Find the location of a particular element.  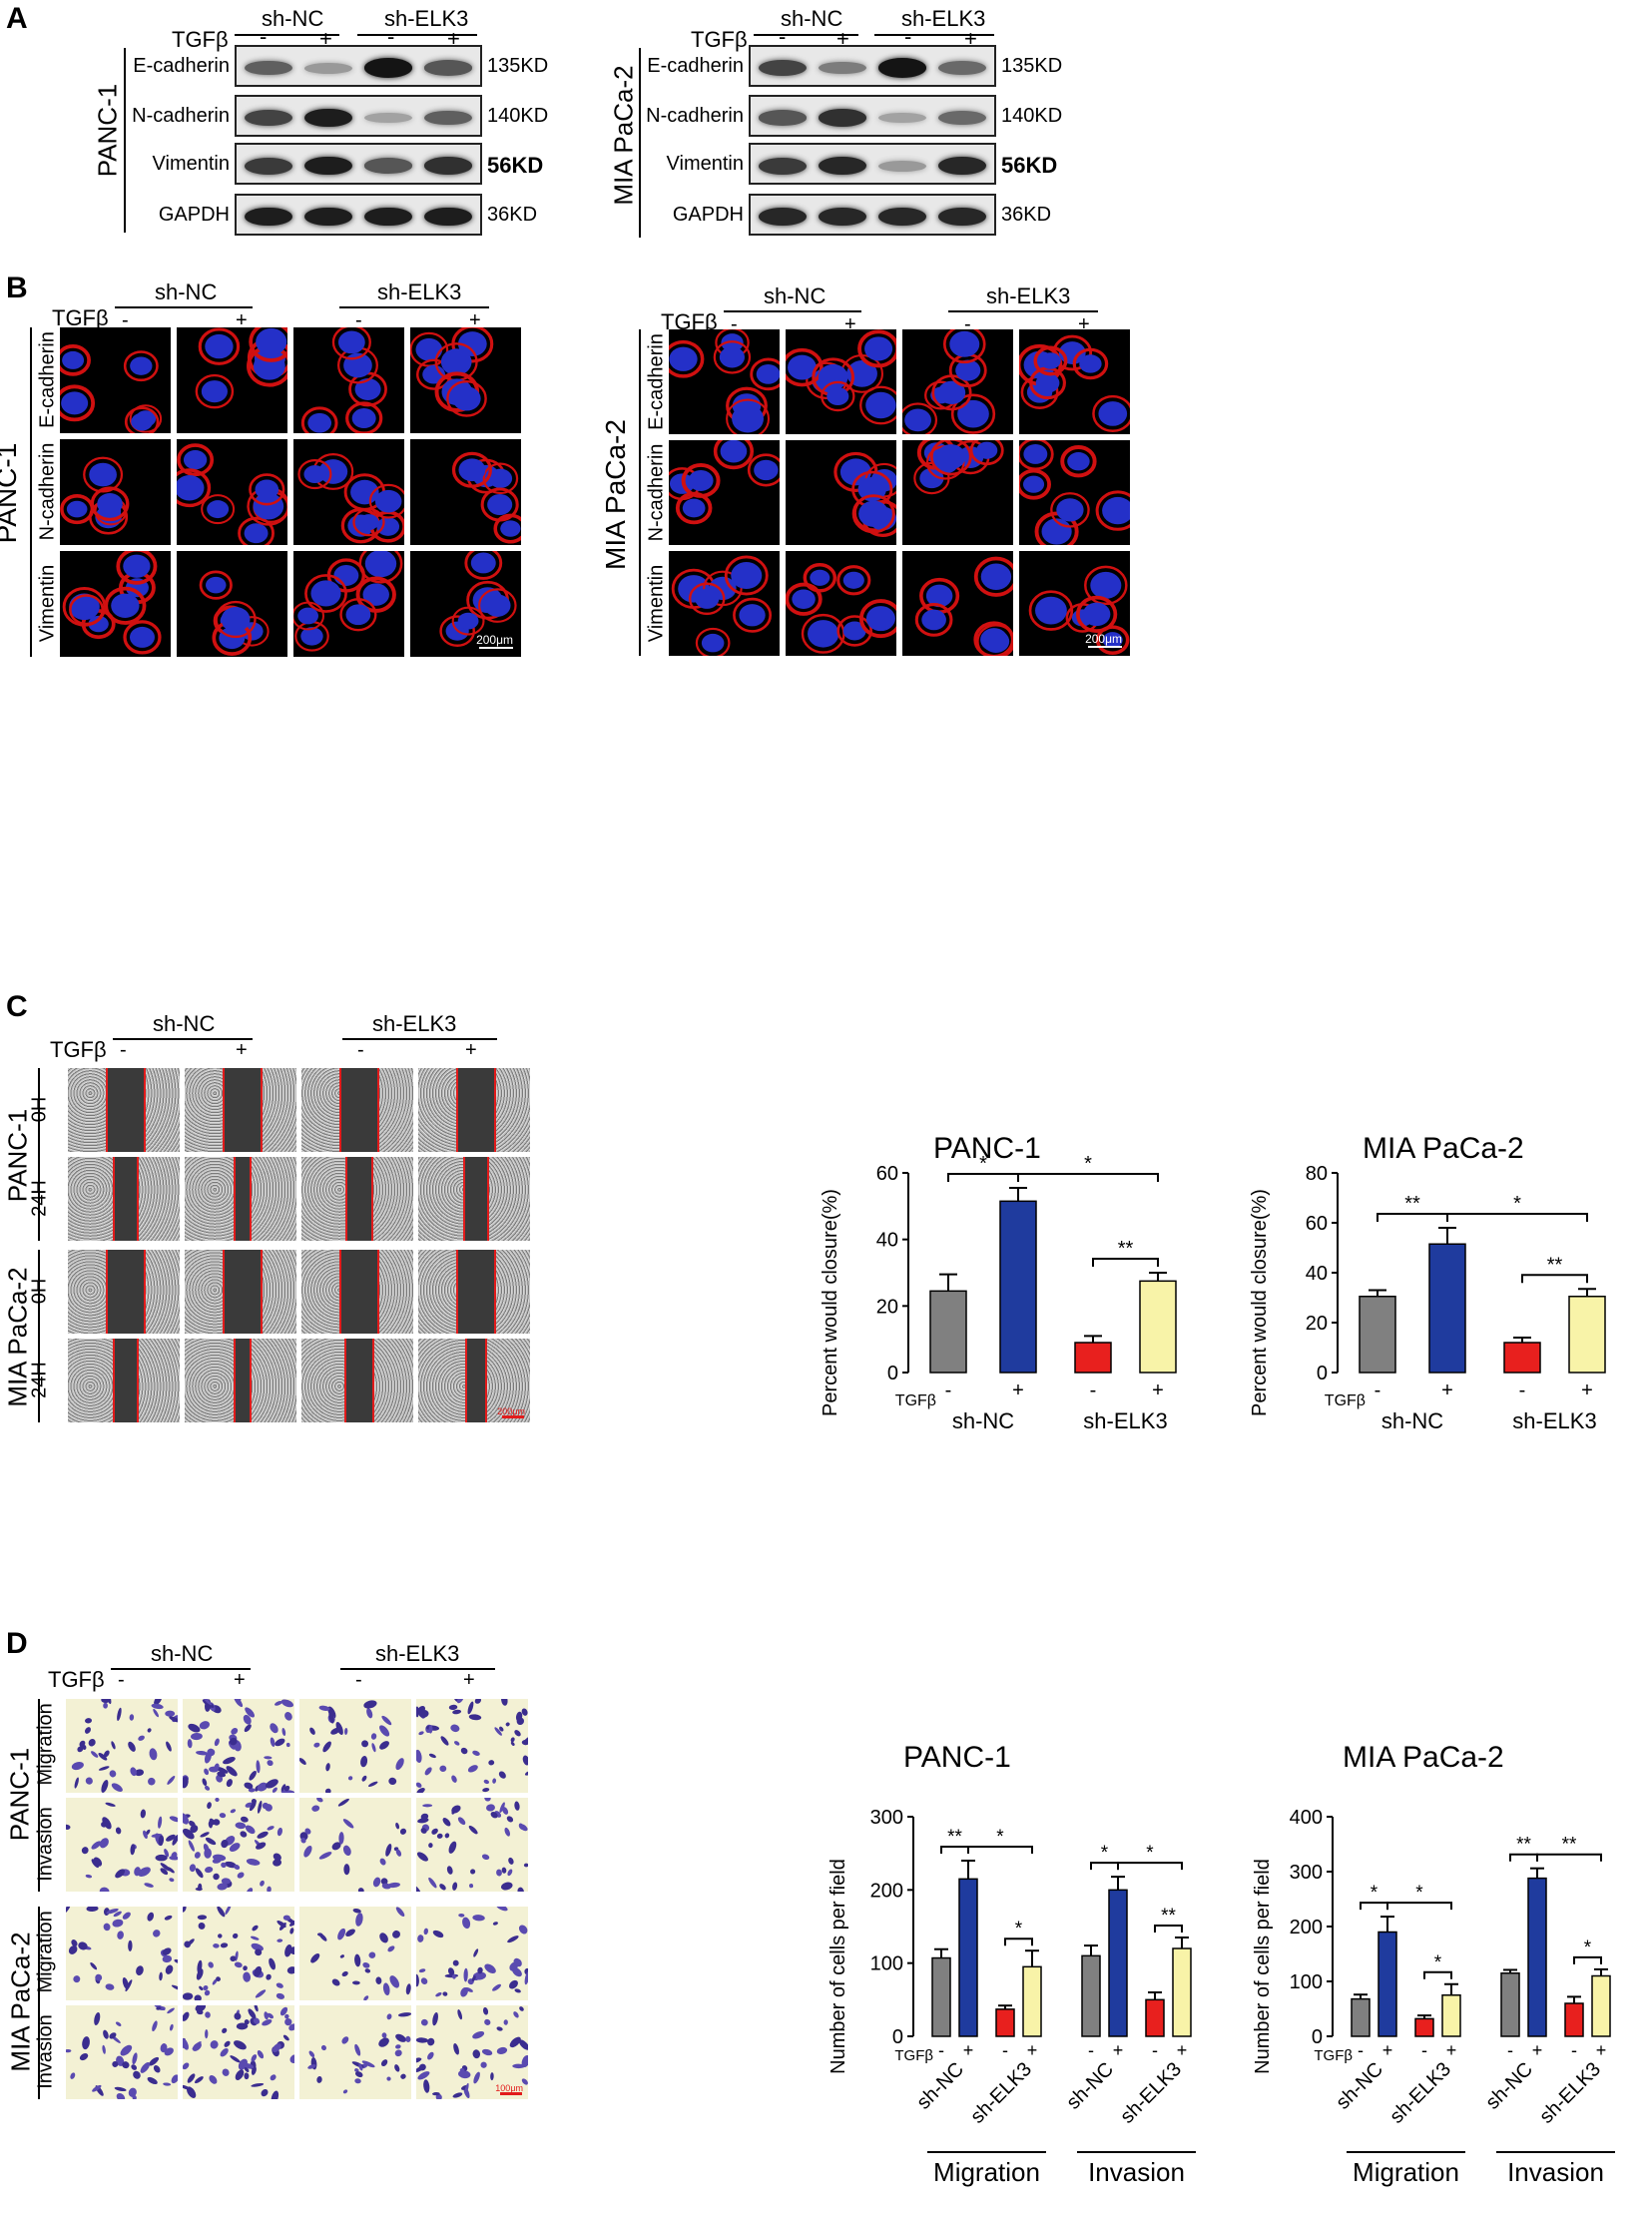

group-label-sh-elk3: sh-ELK3 is located at coordinates (1028, 295).